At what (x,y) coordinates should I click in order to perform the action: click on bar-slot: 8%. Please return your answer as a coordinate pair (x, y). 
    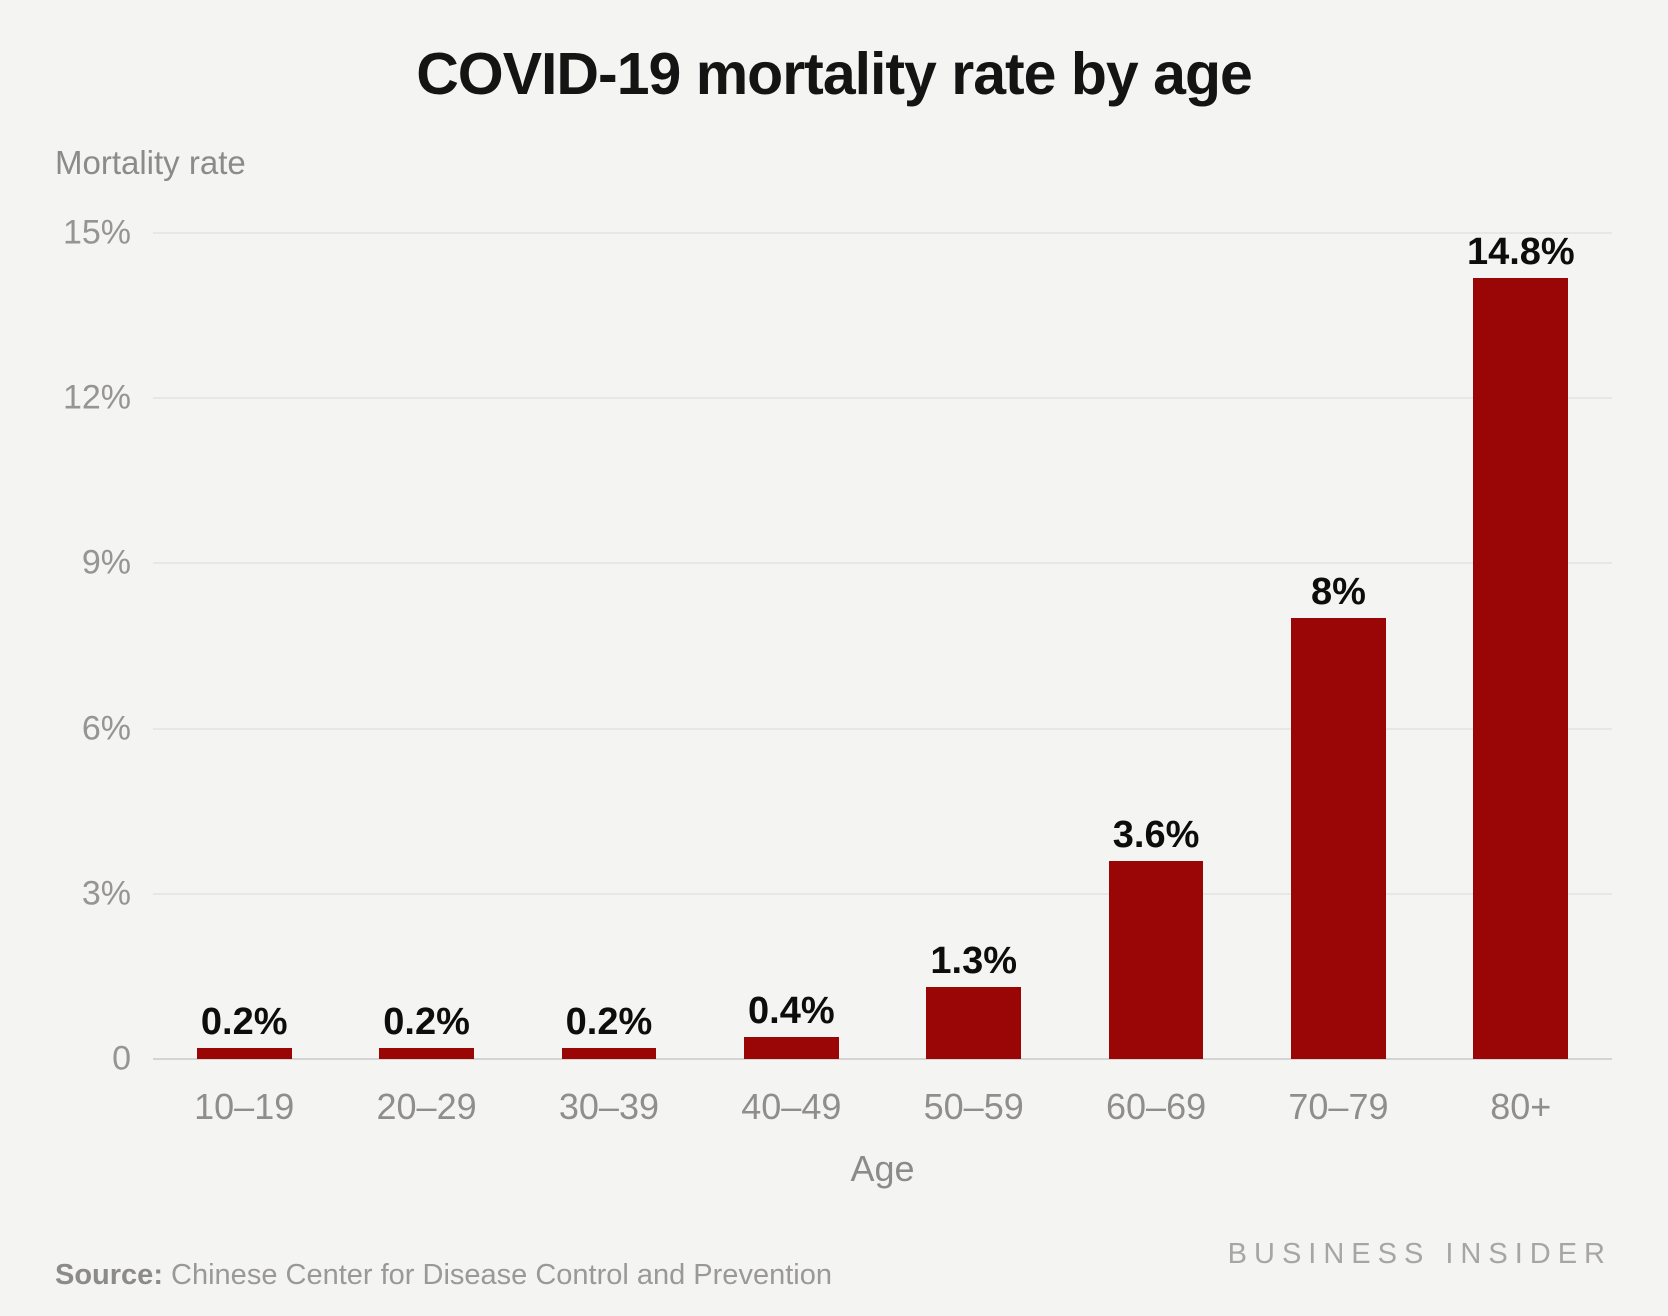
    Looking at the image, I should click on (1338, 646).